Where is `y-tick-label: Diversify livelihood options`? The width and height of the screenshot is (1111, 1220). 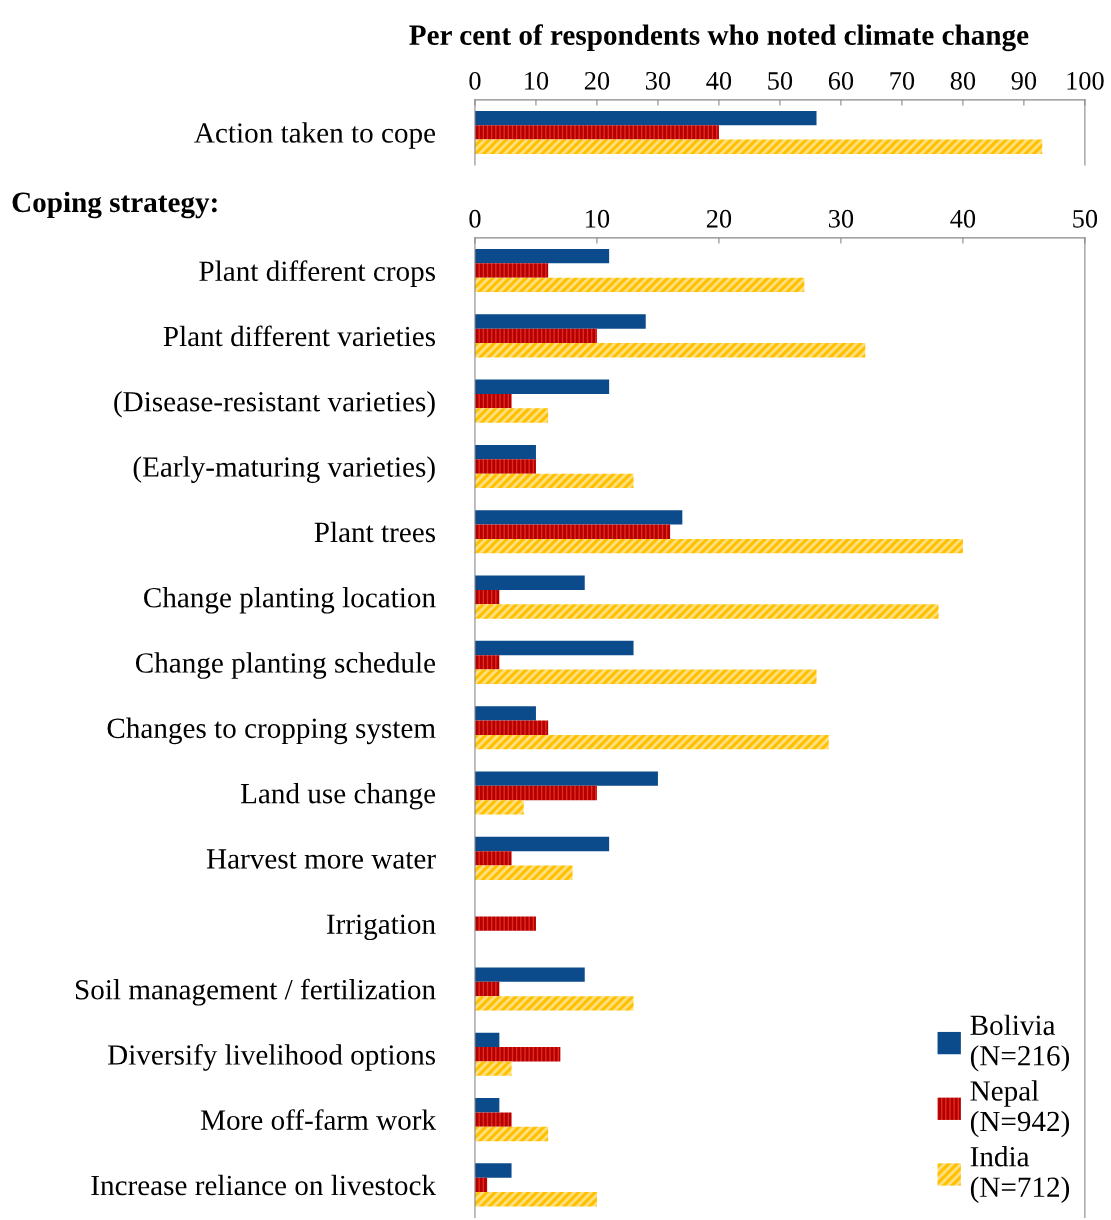 y-tick-label: Diversify livelihood options is located at coordinates (271, 1057).